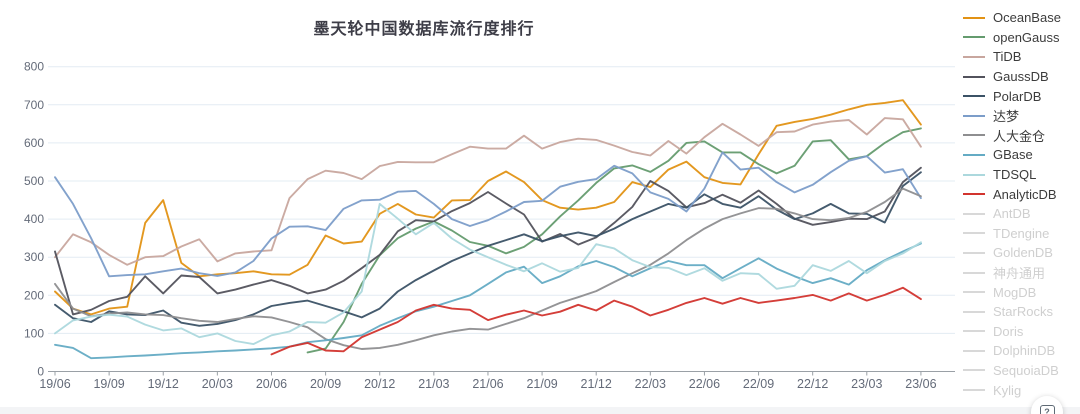 This screenshot has height=414, width=1080. I want to click on legend-item-人大金仓: 人大金仓, so click(1012, 136).